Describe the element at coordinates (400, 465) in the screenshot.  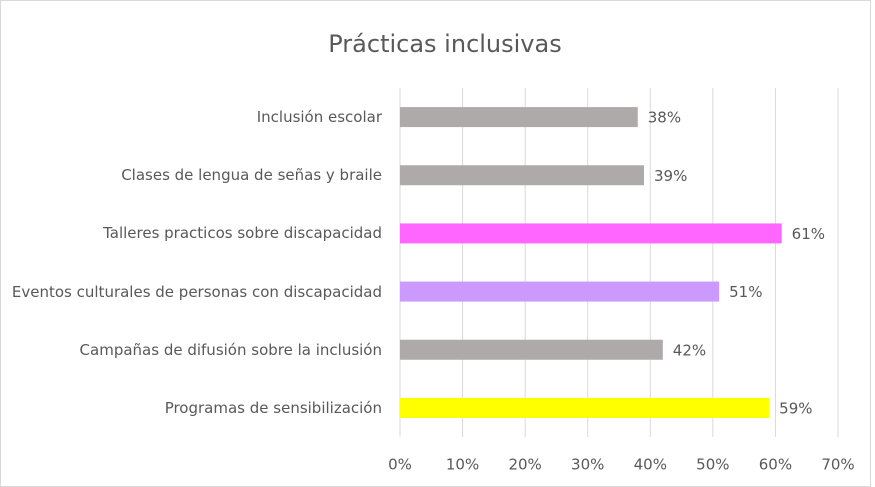
I see `x-tick-label: 0%` at that location.